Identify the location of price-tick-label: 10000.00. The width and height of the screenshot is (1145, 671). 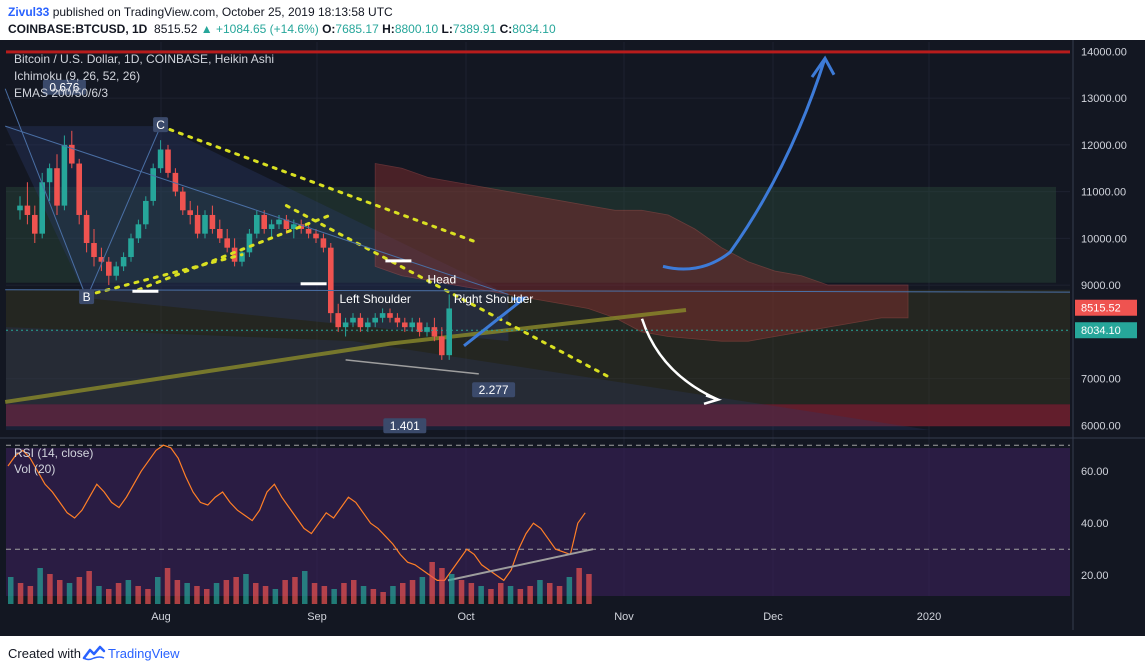
(1104, 239).